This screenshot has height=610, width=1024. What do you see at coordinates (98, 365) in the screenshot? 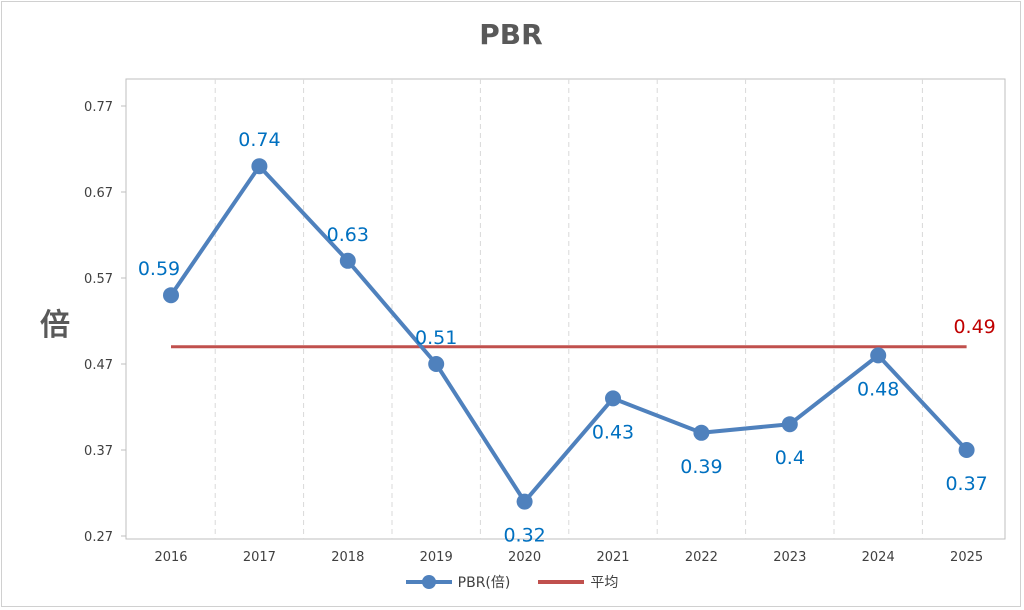
I see `y-tick-label: 0.47` at bounding box center [98, 365].